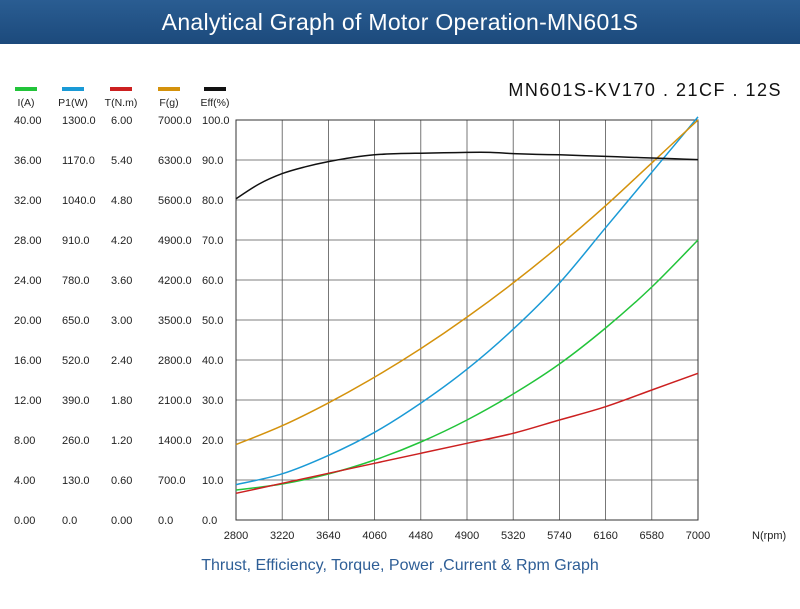 This screenshot has width=800, height=609. I want to click on y-tick-label: 4.80, so click(121, 201).